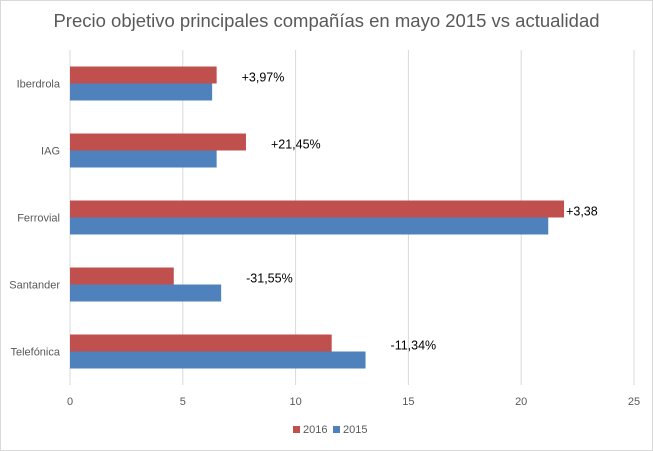 The width and height of the screenshot is (653, 451). Describe the element at coordinates (50, 152) in the screenshot. I see `category-label-1: IAG` at that location.